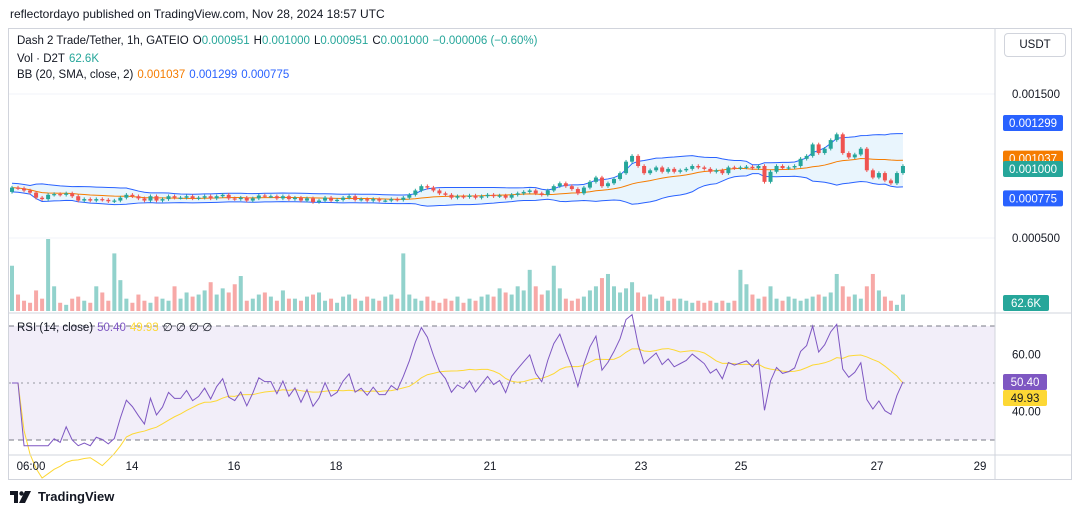 The height and width of the screenshot is (515, 1080). What do you see at coordinates (1026, 413) in the screenshot?
I see `rsi-tick-label: 40.00` at bounding box center [1026, 413].